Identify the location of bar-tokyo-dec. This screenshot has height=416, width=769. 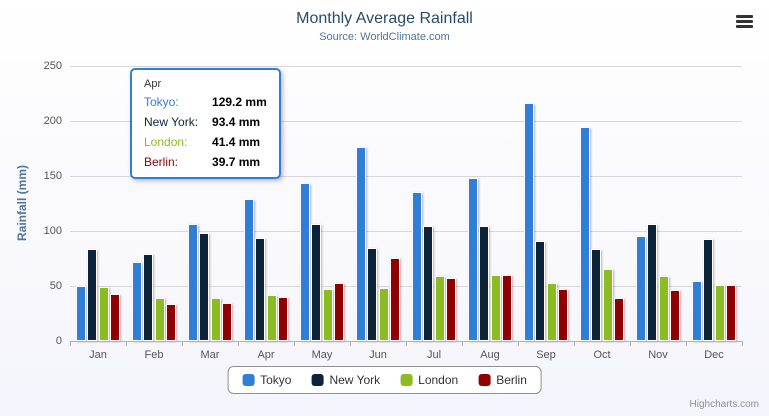
(696, 311).